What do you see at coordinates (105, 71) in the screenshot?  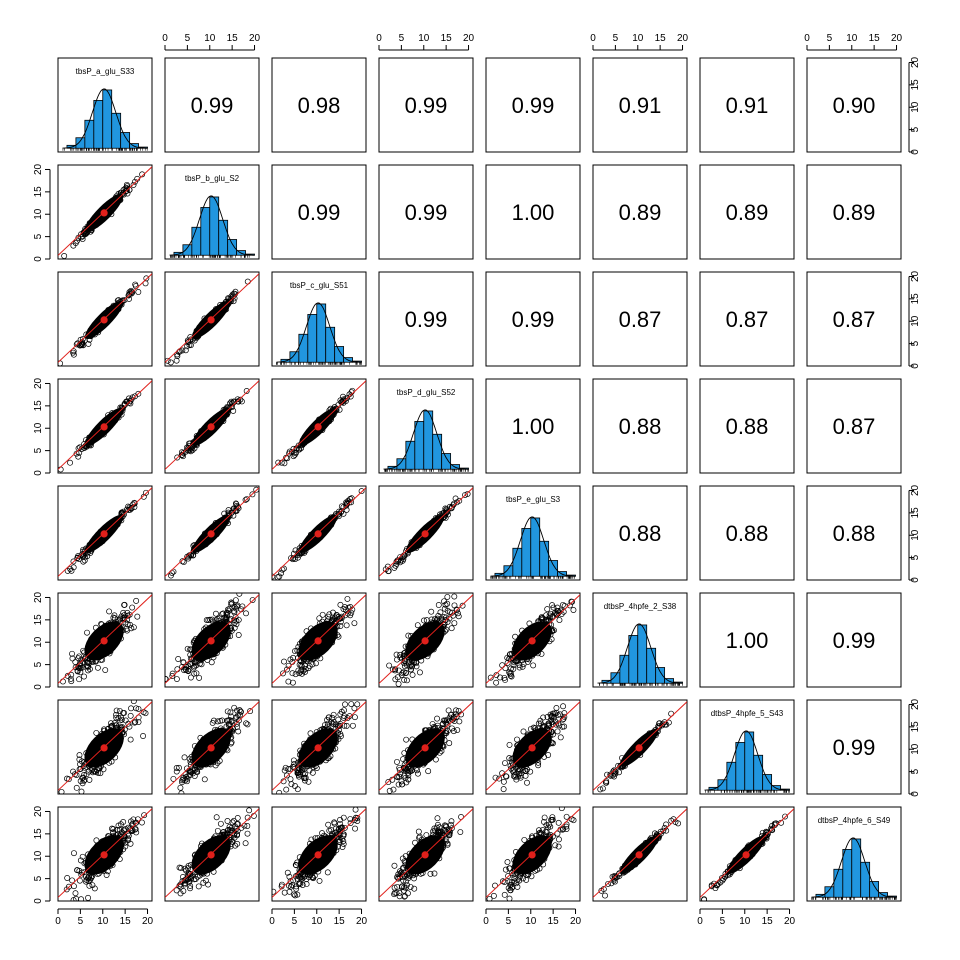 I see `variable-label: tbsP_a_glu_S33` at bounding box center [105, 71].